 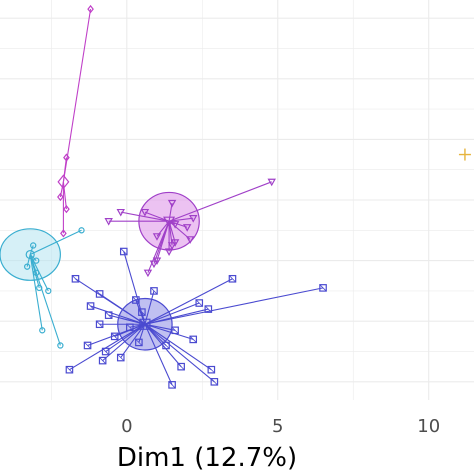 What do you see at coordinates (207, 458) in the screenshot?
I see `x-axis-title: Dim1 (12.7%)` at bounding box center [207, 458].